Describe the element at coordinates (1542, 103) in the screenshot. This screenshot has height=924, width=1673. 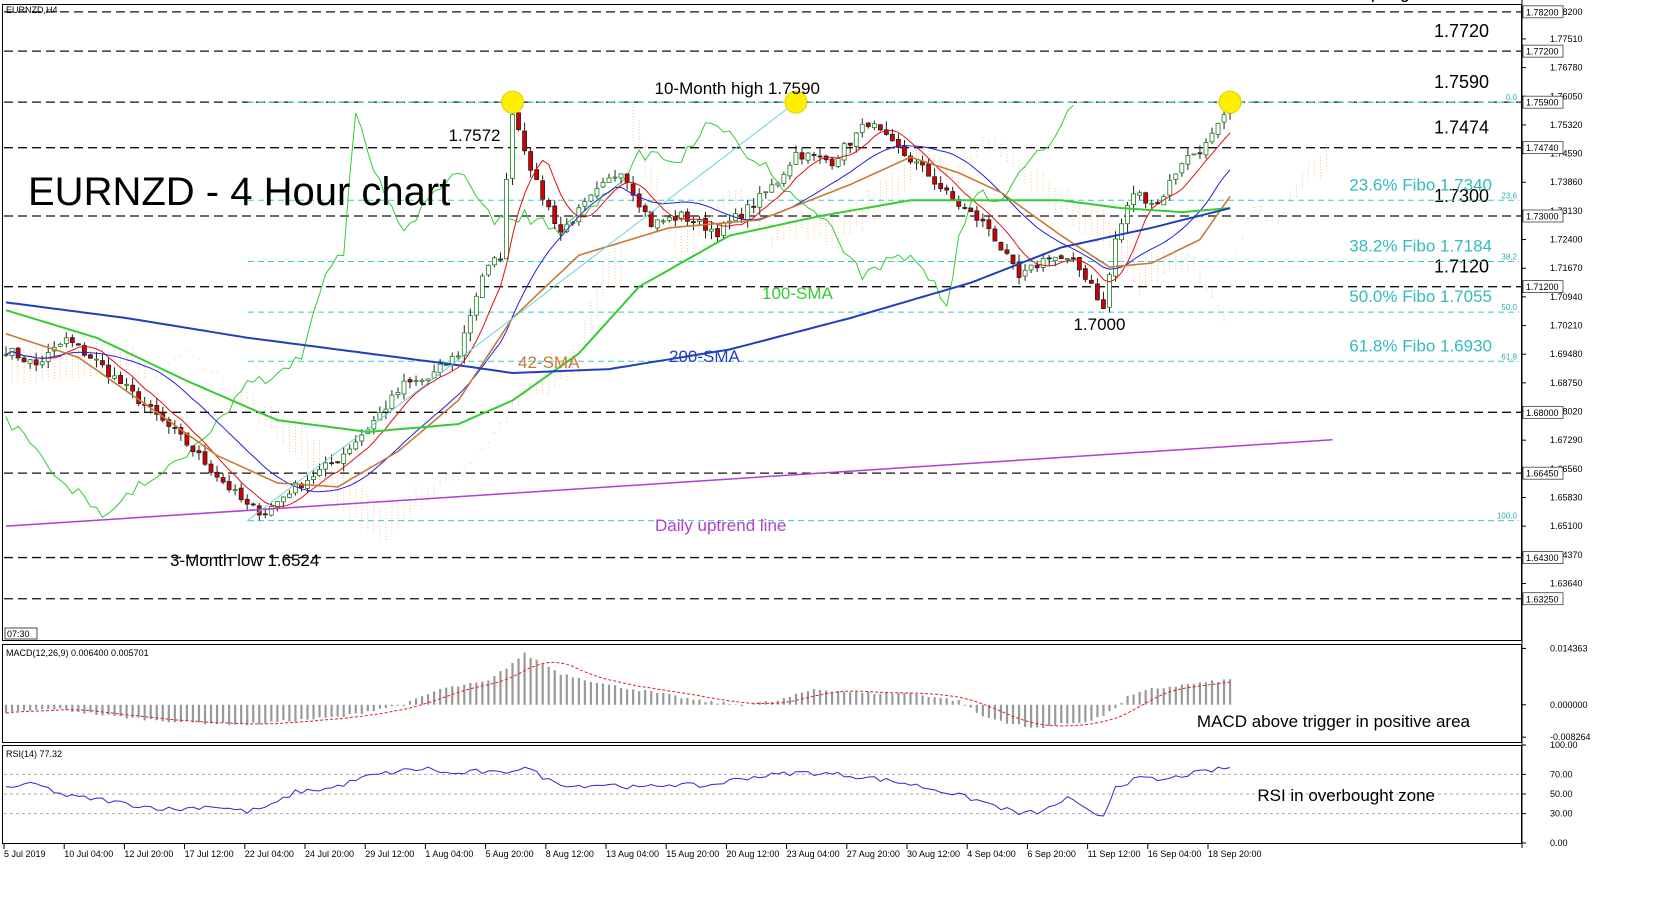
I see `level-price-label: 1.75900` at that location.